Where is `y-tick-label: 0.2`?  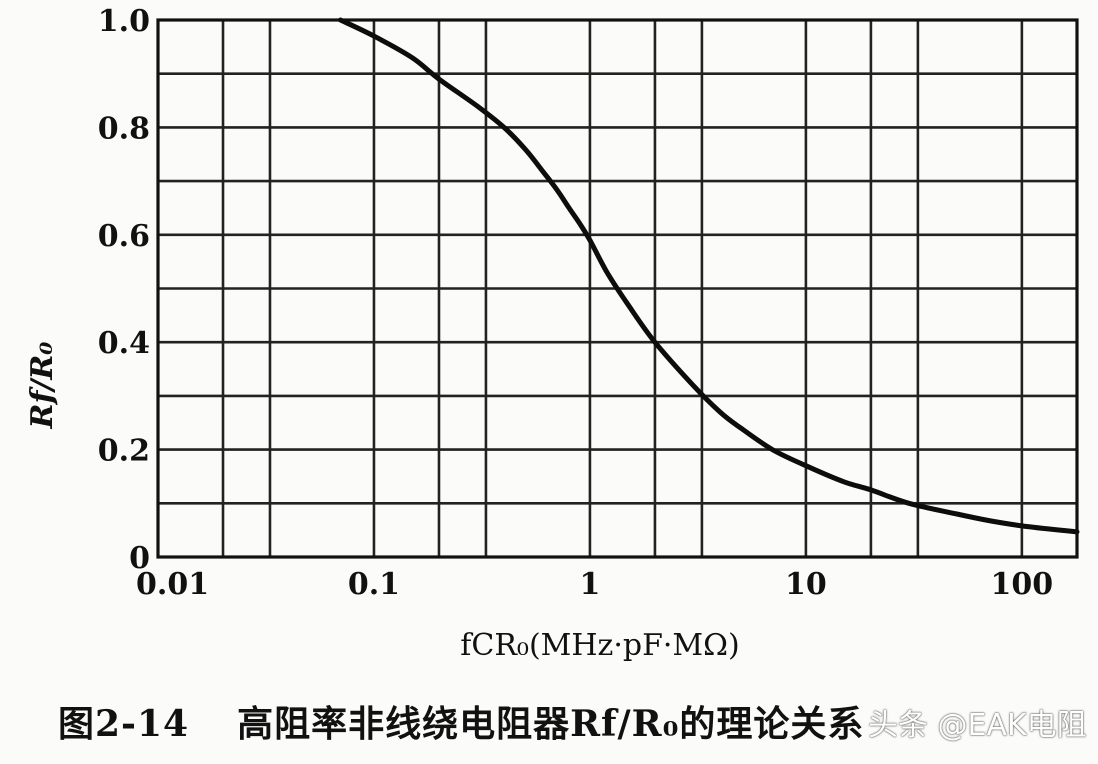
y-tick-label: 0.2 is located at coordinates (124, 451).